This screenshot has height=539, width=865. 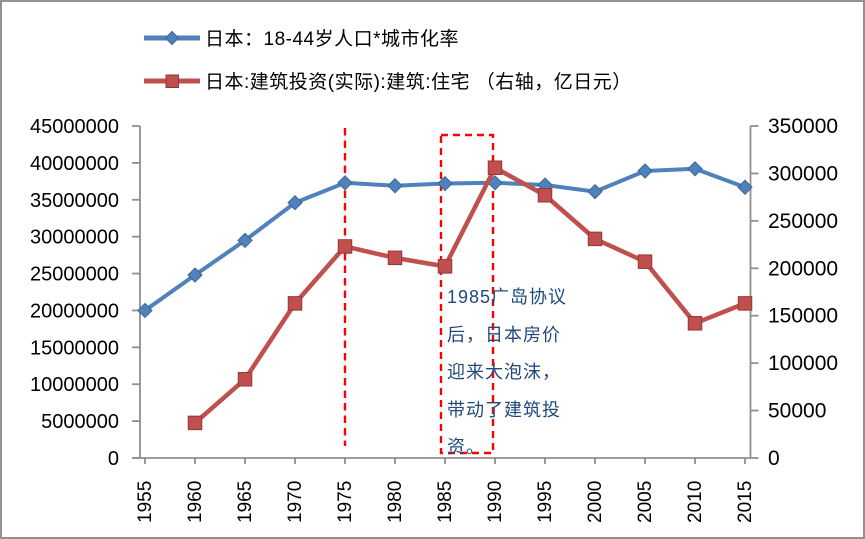 I want to click on x-tick-label: 1990, so click(x=495, y=502).